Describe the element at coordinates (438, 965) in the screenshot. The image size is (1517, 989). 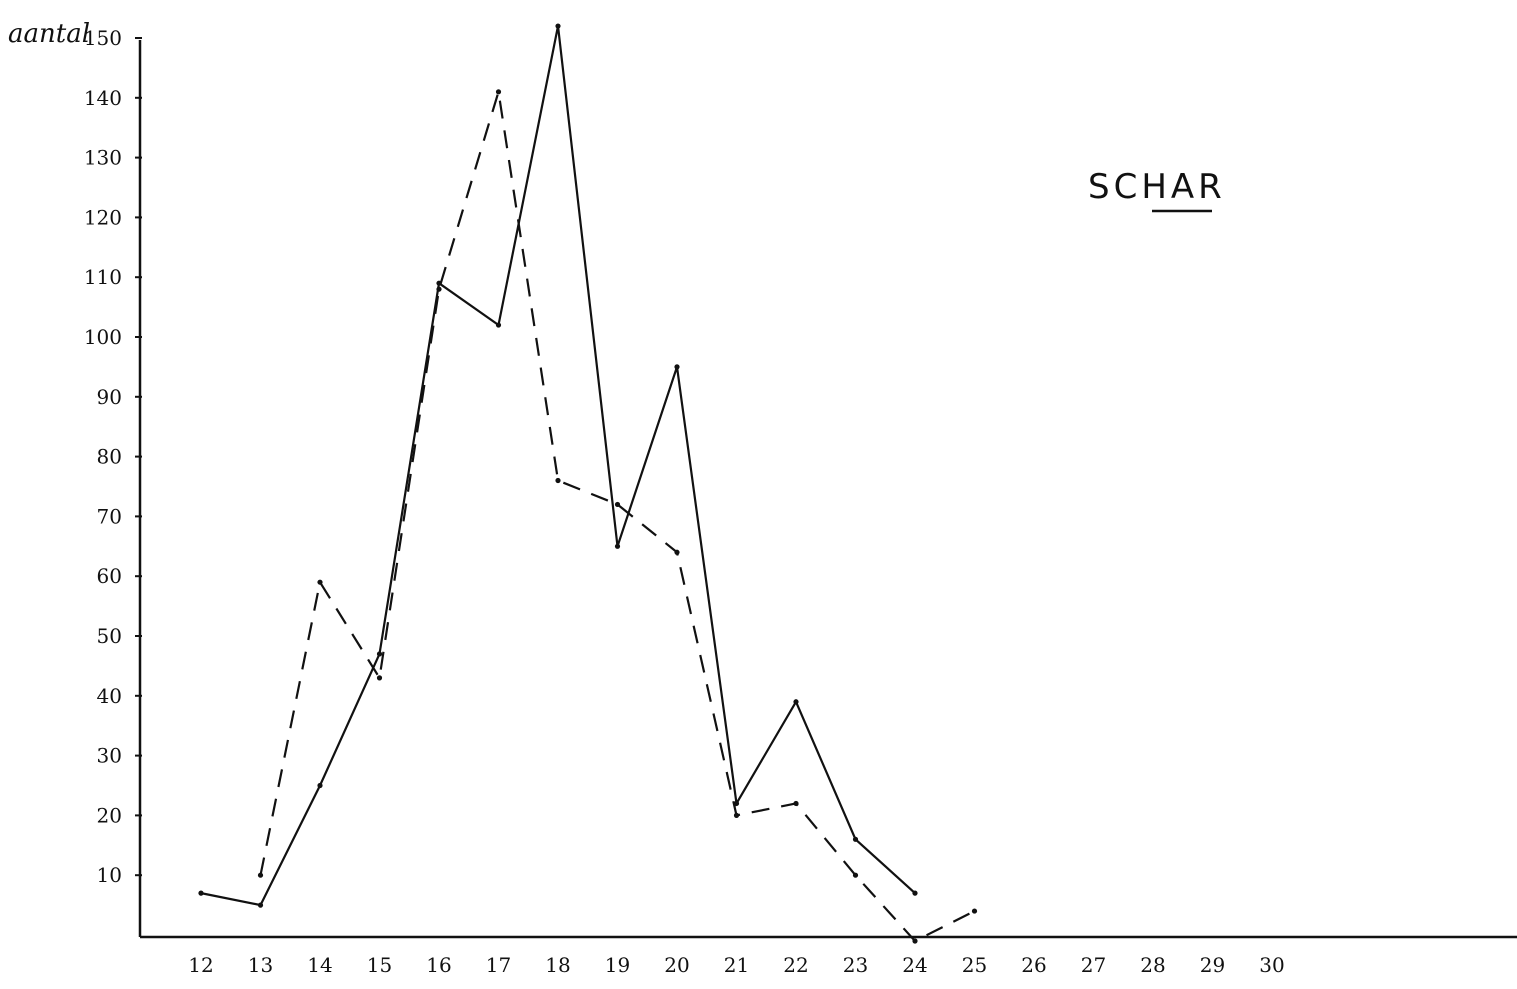
I see `x-tick-label: 16` at that location.